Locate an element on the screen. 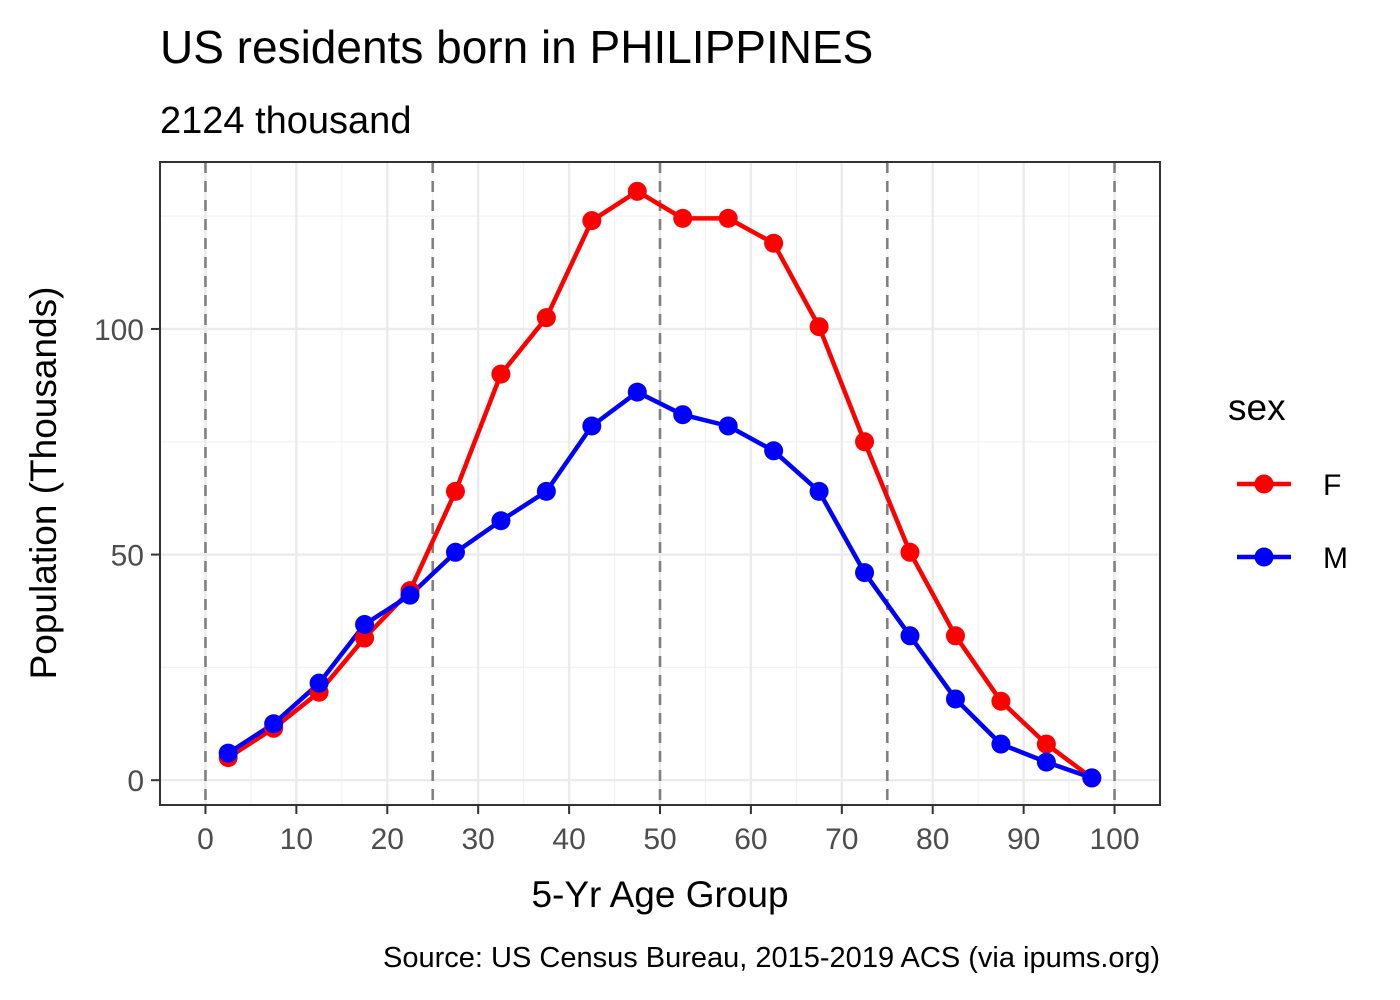 Image resolution: width=1400 pixels, height=1000 pixels. y-axis: 0 50 100 is located at coordinates (127, 556).